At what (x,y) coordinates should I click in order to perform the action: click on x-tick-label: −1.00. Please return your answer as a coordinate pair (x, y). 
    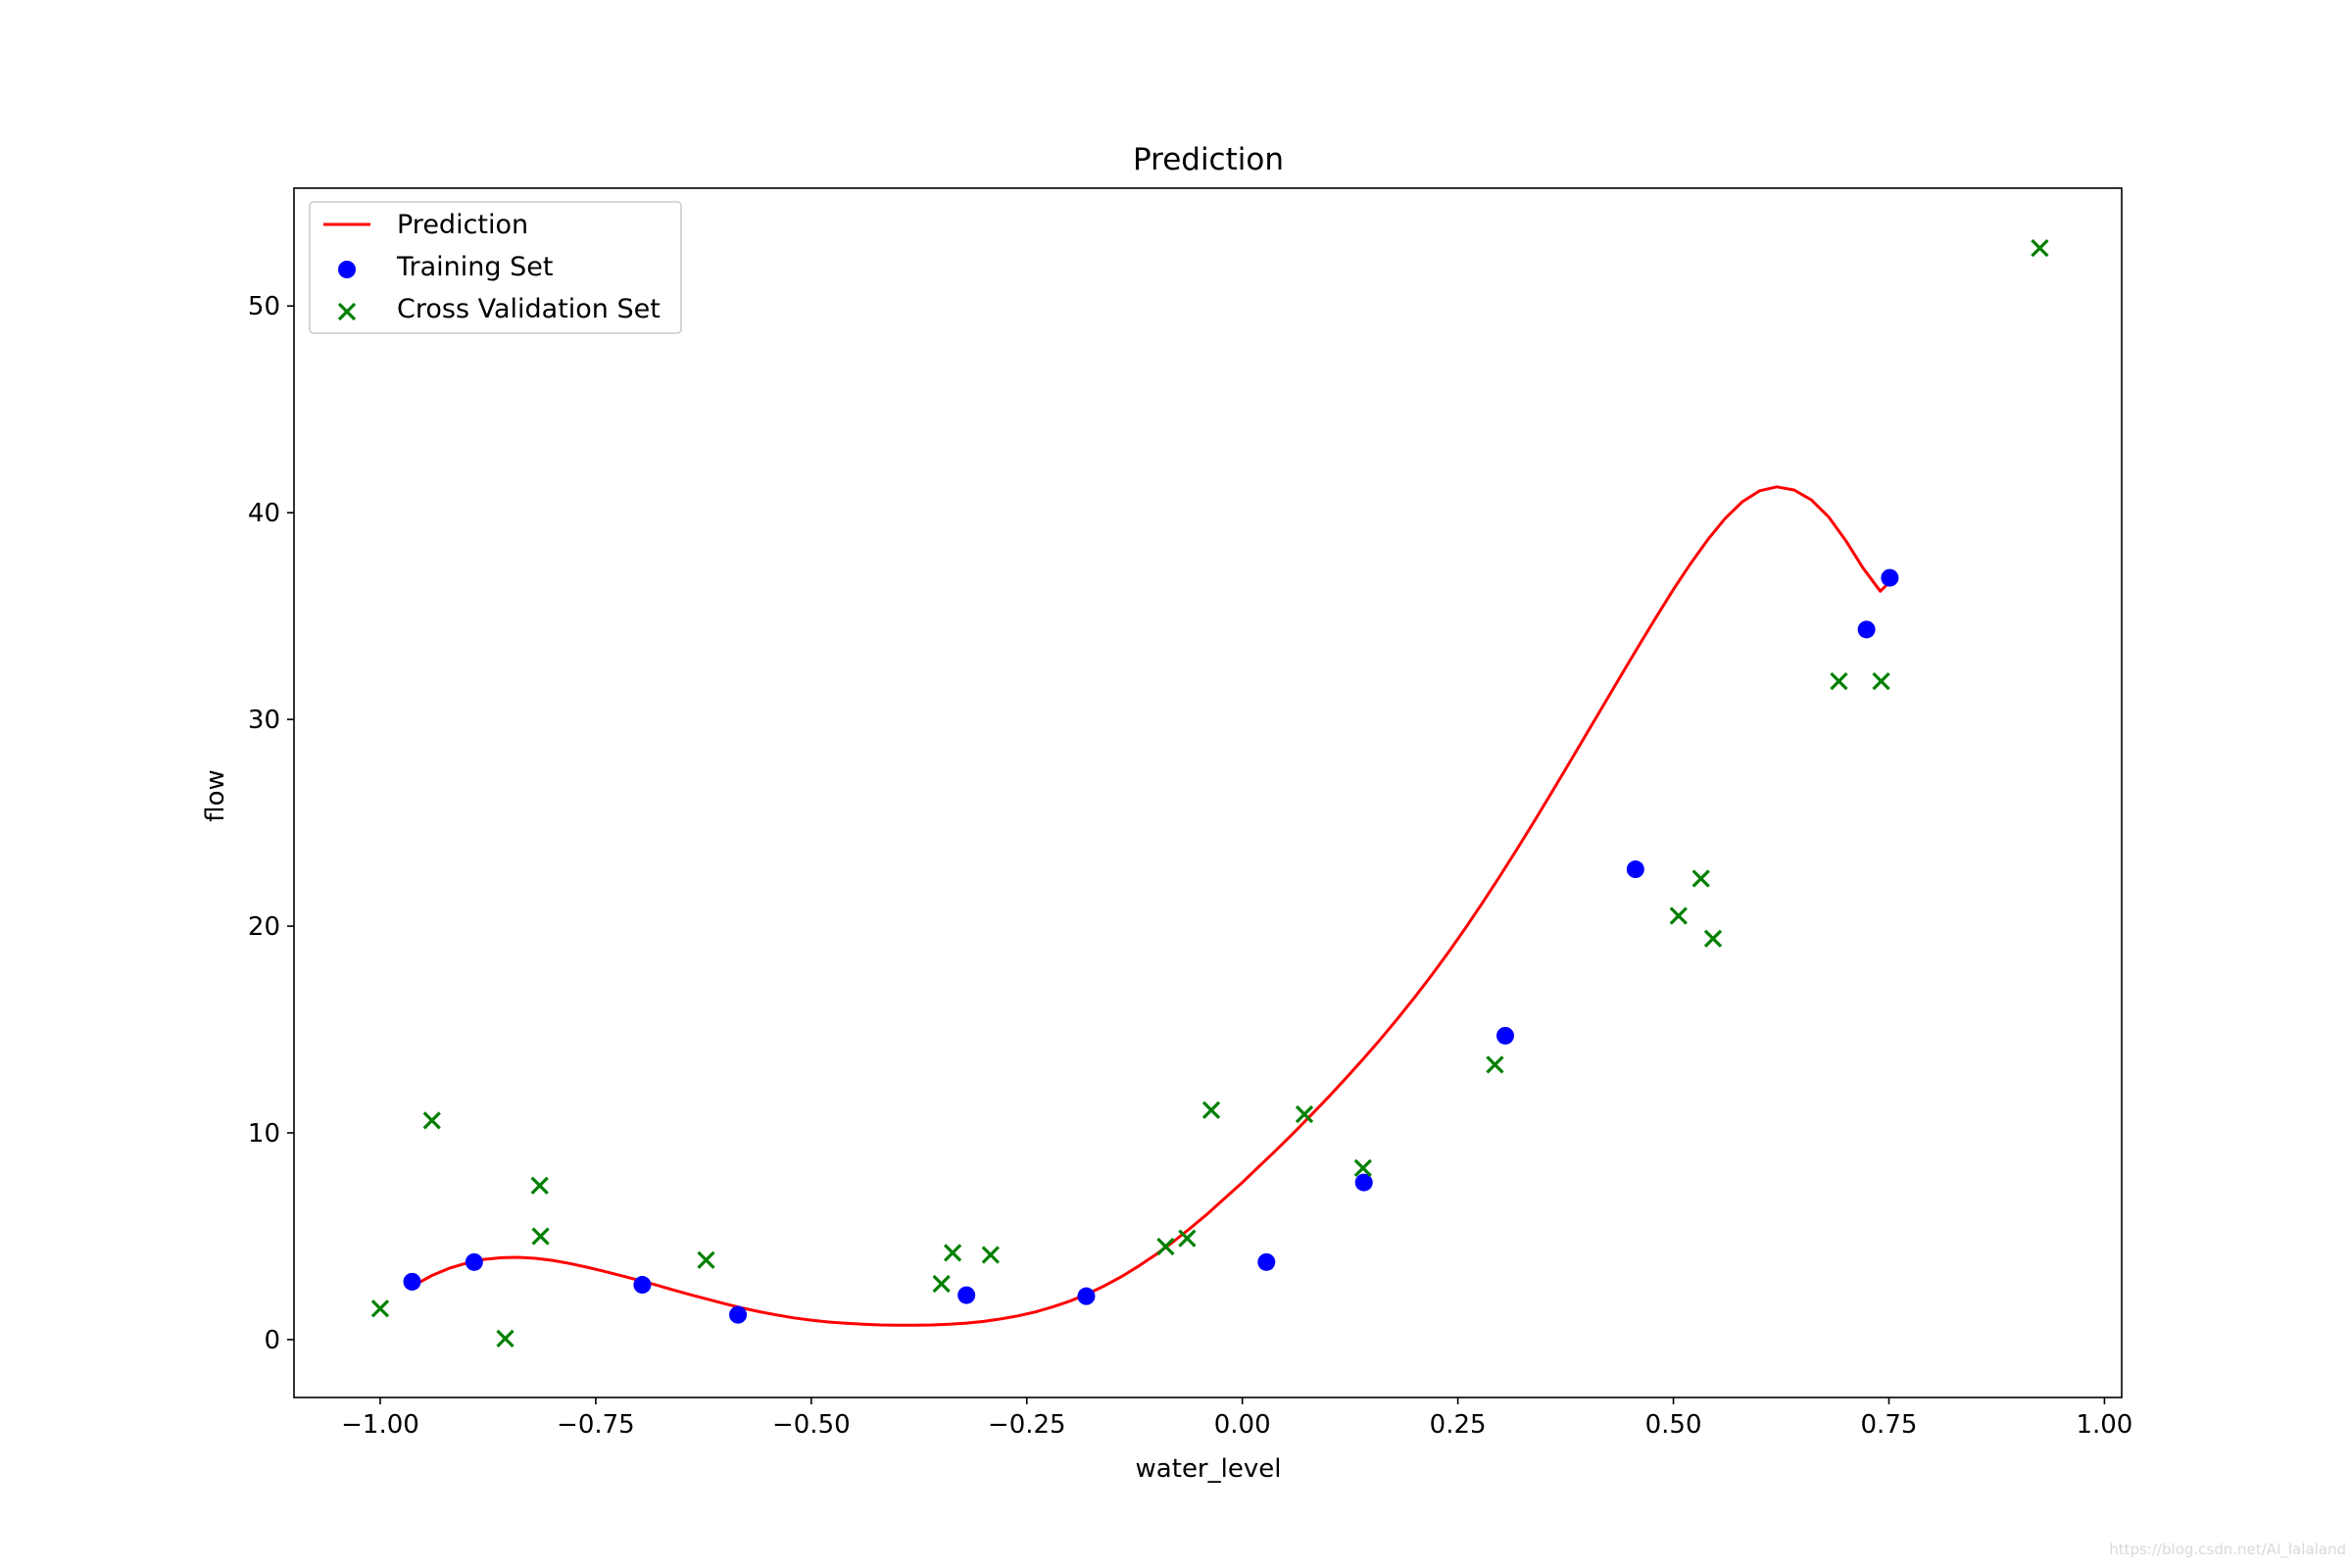
    Looking at the image, I should click on (380, 1425).